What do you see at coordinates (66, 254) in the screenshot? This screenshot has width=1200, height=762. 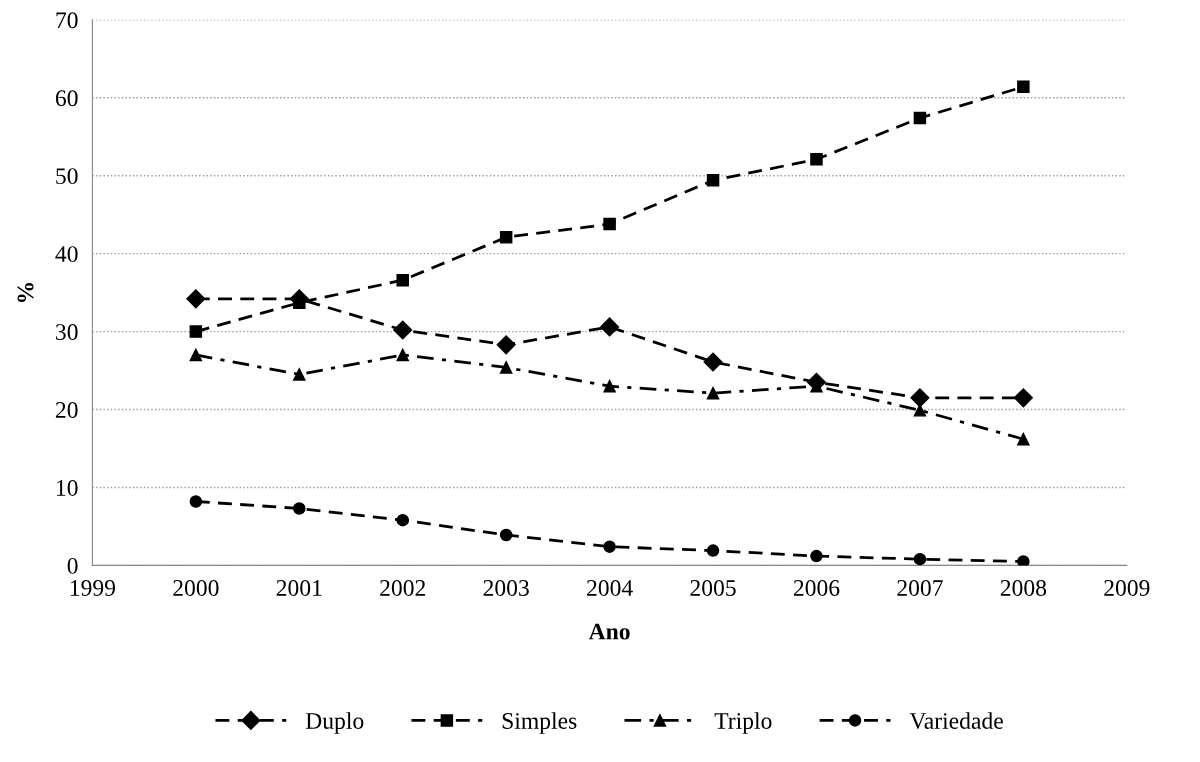 I see `y-tick-label: 40` at bounding box center [66, 254].